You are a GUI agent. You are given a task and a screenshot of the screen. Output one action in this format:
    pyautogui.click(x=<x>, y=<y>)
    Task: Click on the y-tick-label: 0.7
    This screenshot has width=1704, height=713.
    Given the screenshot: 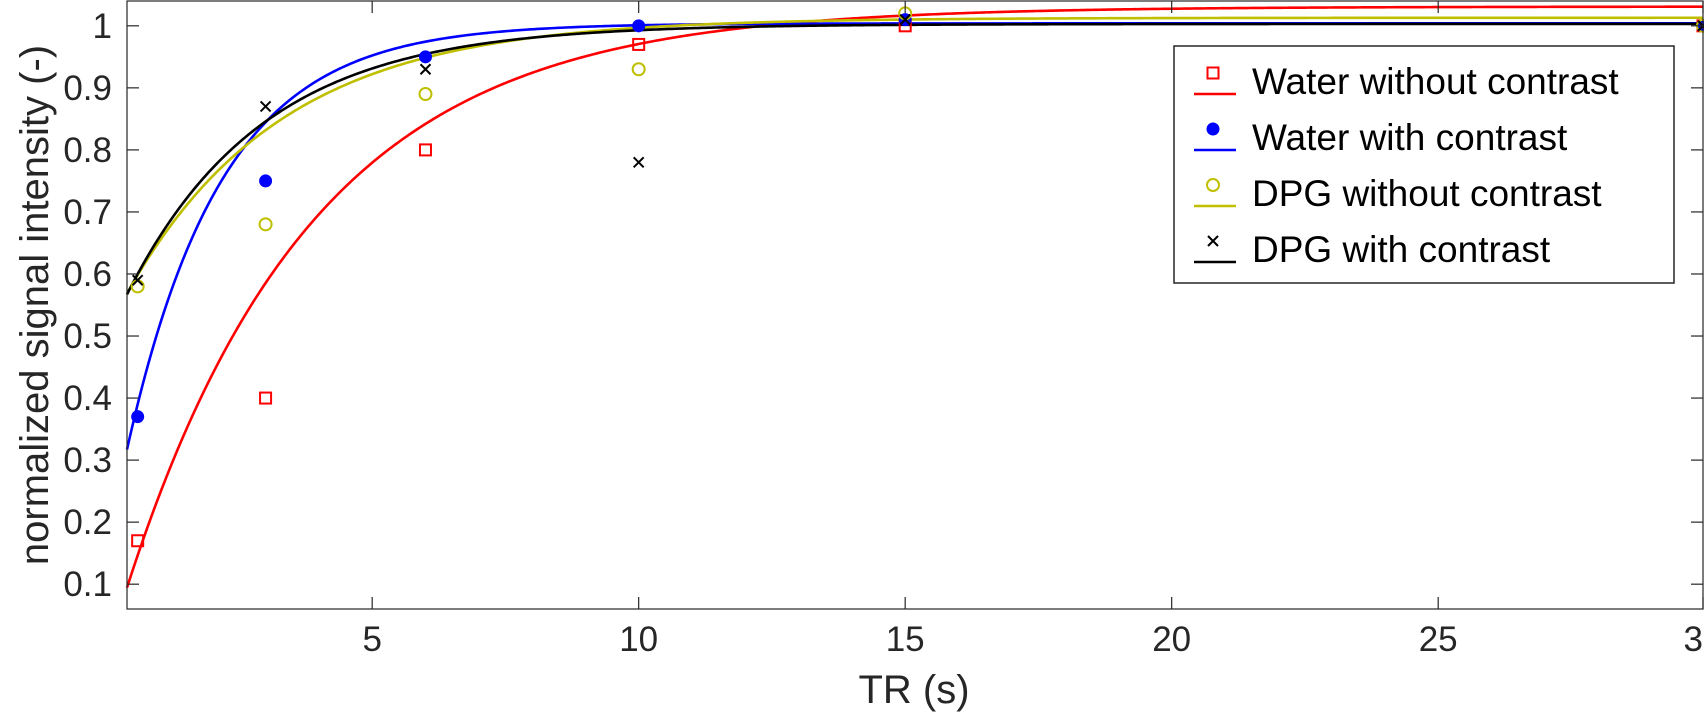 What is the action you would take?
    pyautogui.click(x=87, y=212)
    